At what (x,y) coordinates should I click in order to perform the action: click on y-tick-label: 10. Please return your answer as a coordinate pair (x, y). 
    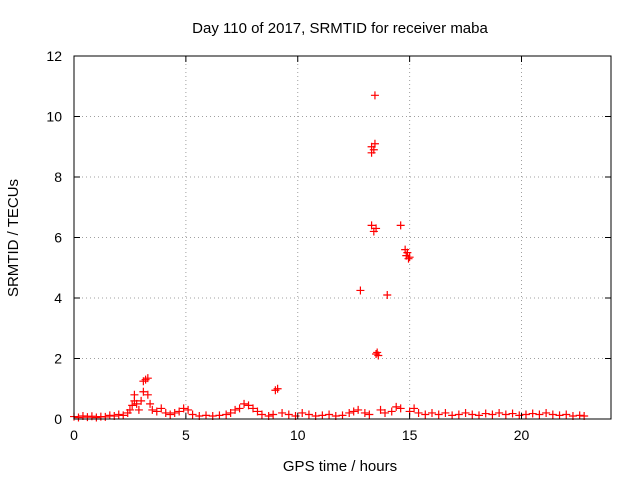
    Looking at the image, I should click on (54, 117).